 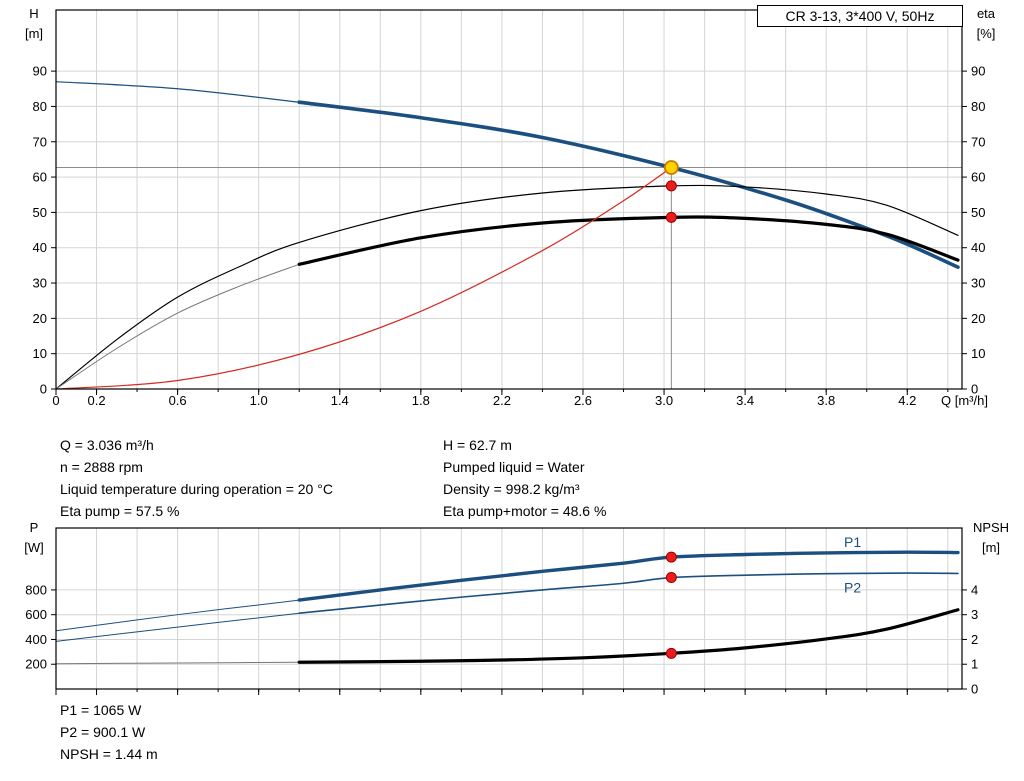 I want to click on y-right-tick-label: 70, so click(x=978, y=141).